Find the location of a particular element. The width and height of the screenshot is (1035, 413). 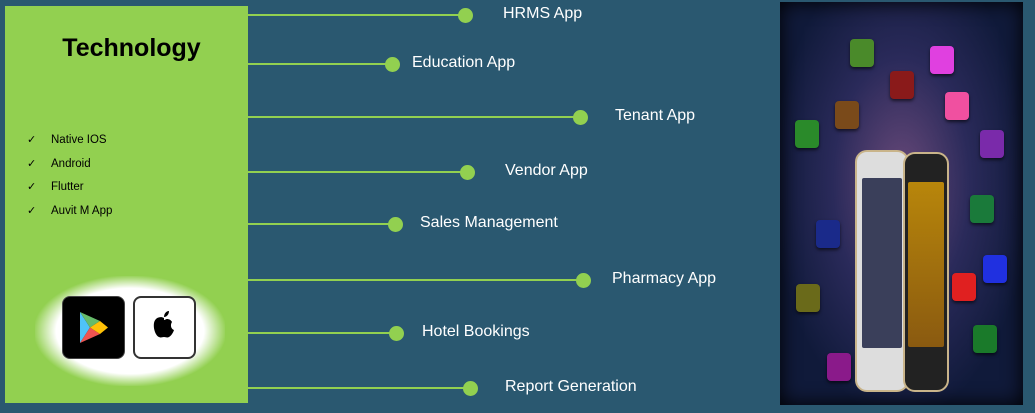

app-label: HRMS App is located at coordinates (543, 13).